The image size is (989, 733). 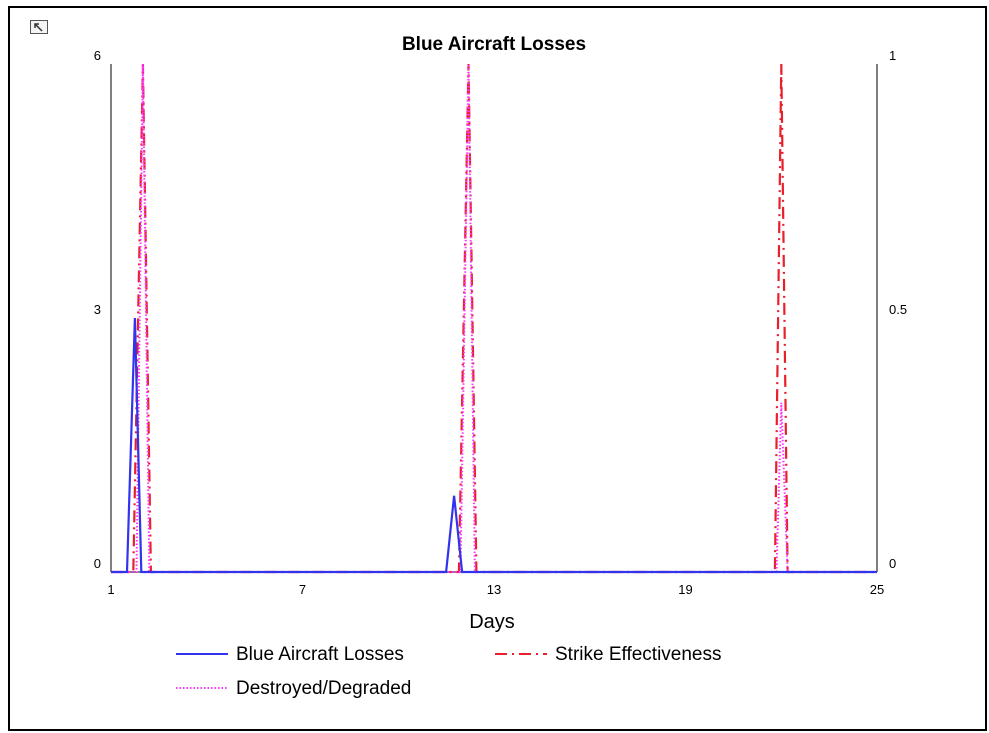 I want to click on chart-title: Blue Aircraft Losses, so click(x=494, y=44).